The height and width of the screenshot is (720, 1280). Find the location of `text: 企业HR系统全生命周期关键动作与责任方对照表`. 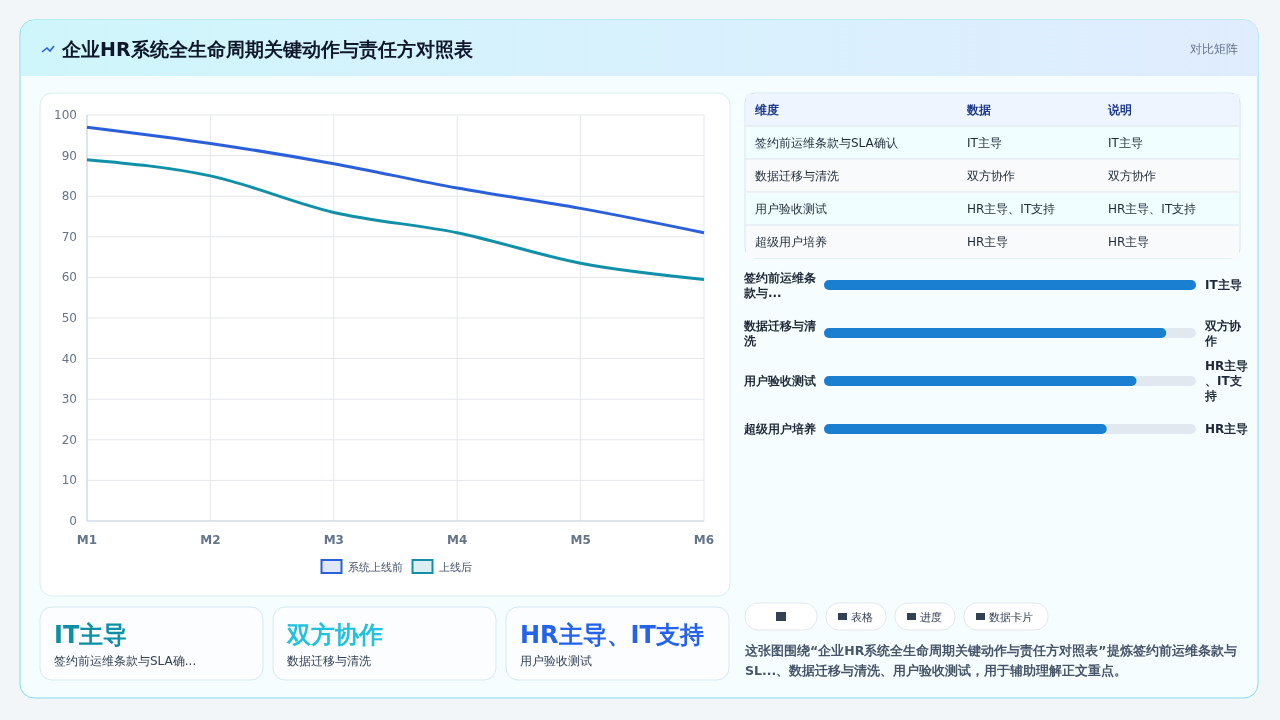

text: 企业HR系统全生命周期关键动作与责任方对照表 is located at coordinates (267, 49).